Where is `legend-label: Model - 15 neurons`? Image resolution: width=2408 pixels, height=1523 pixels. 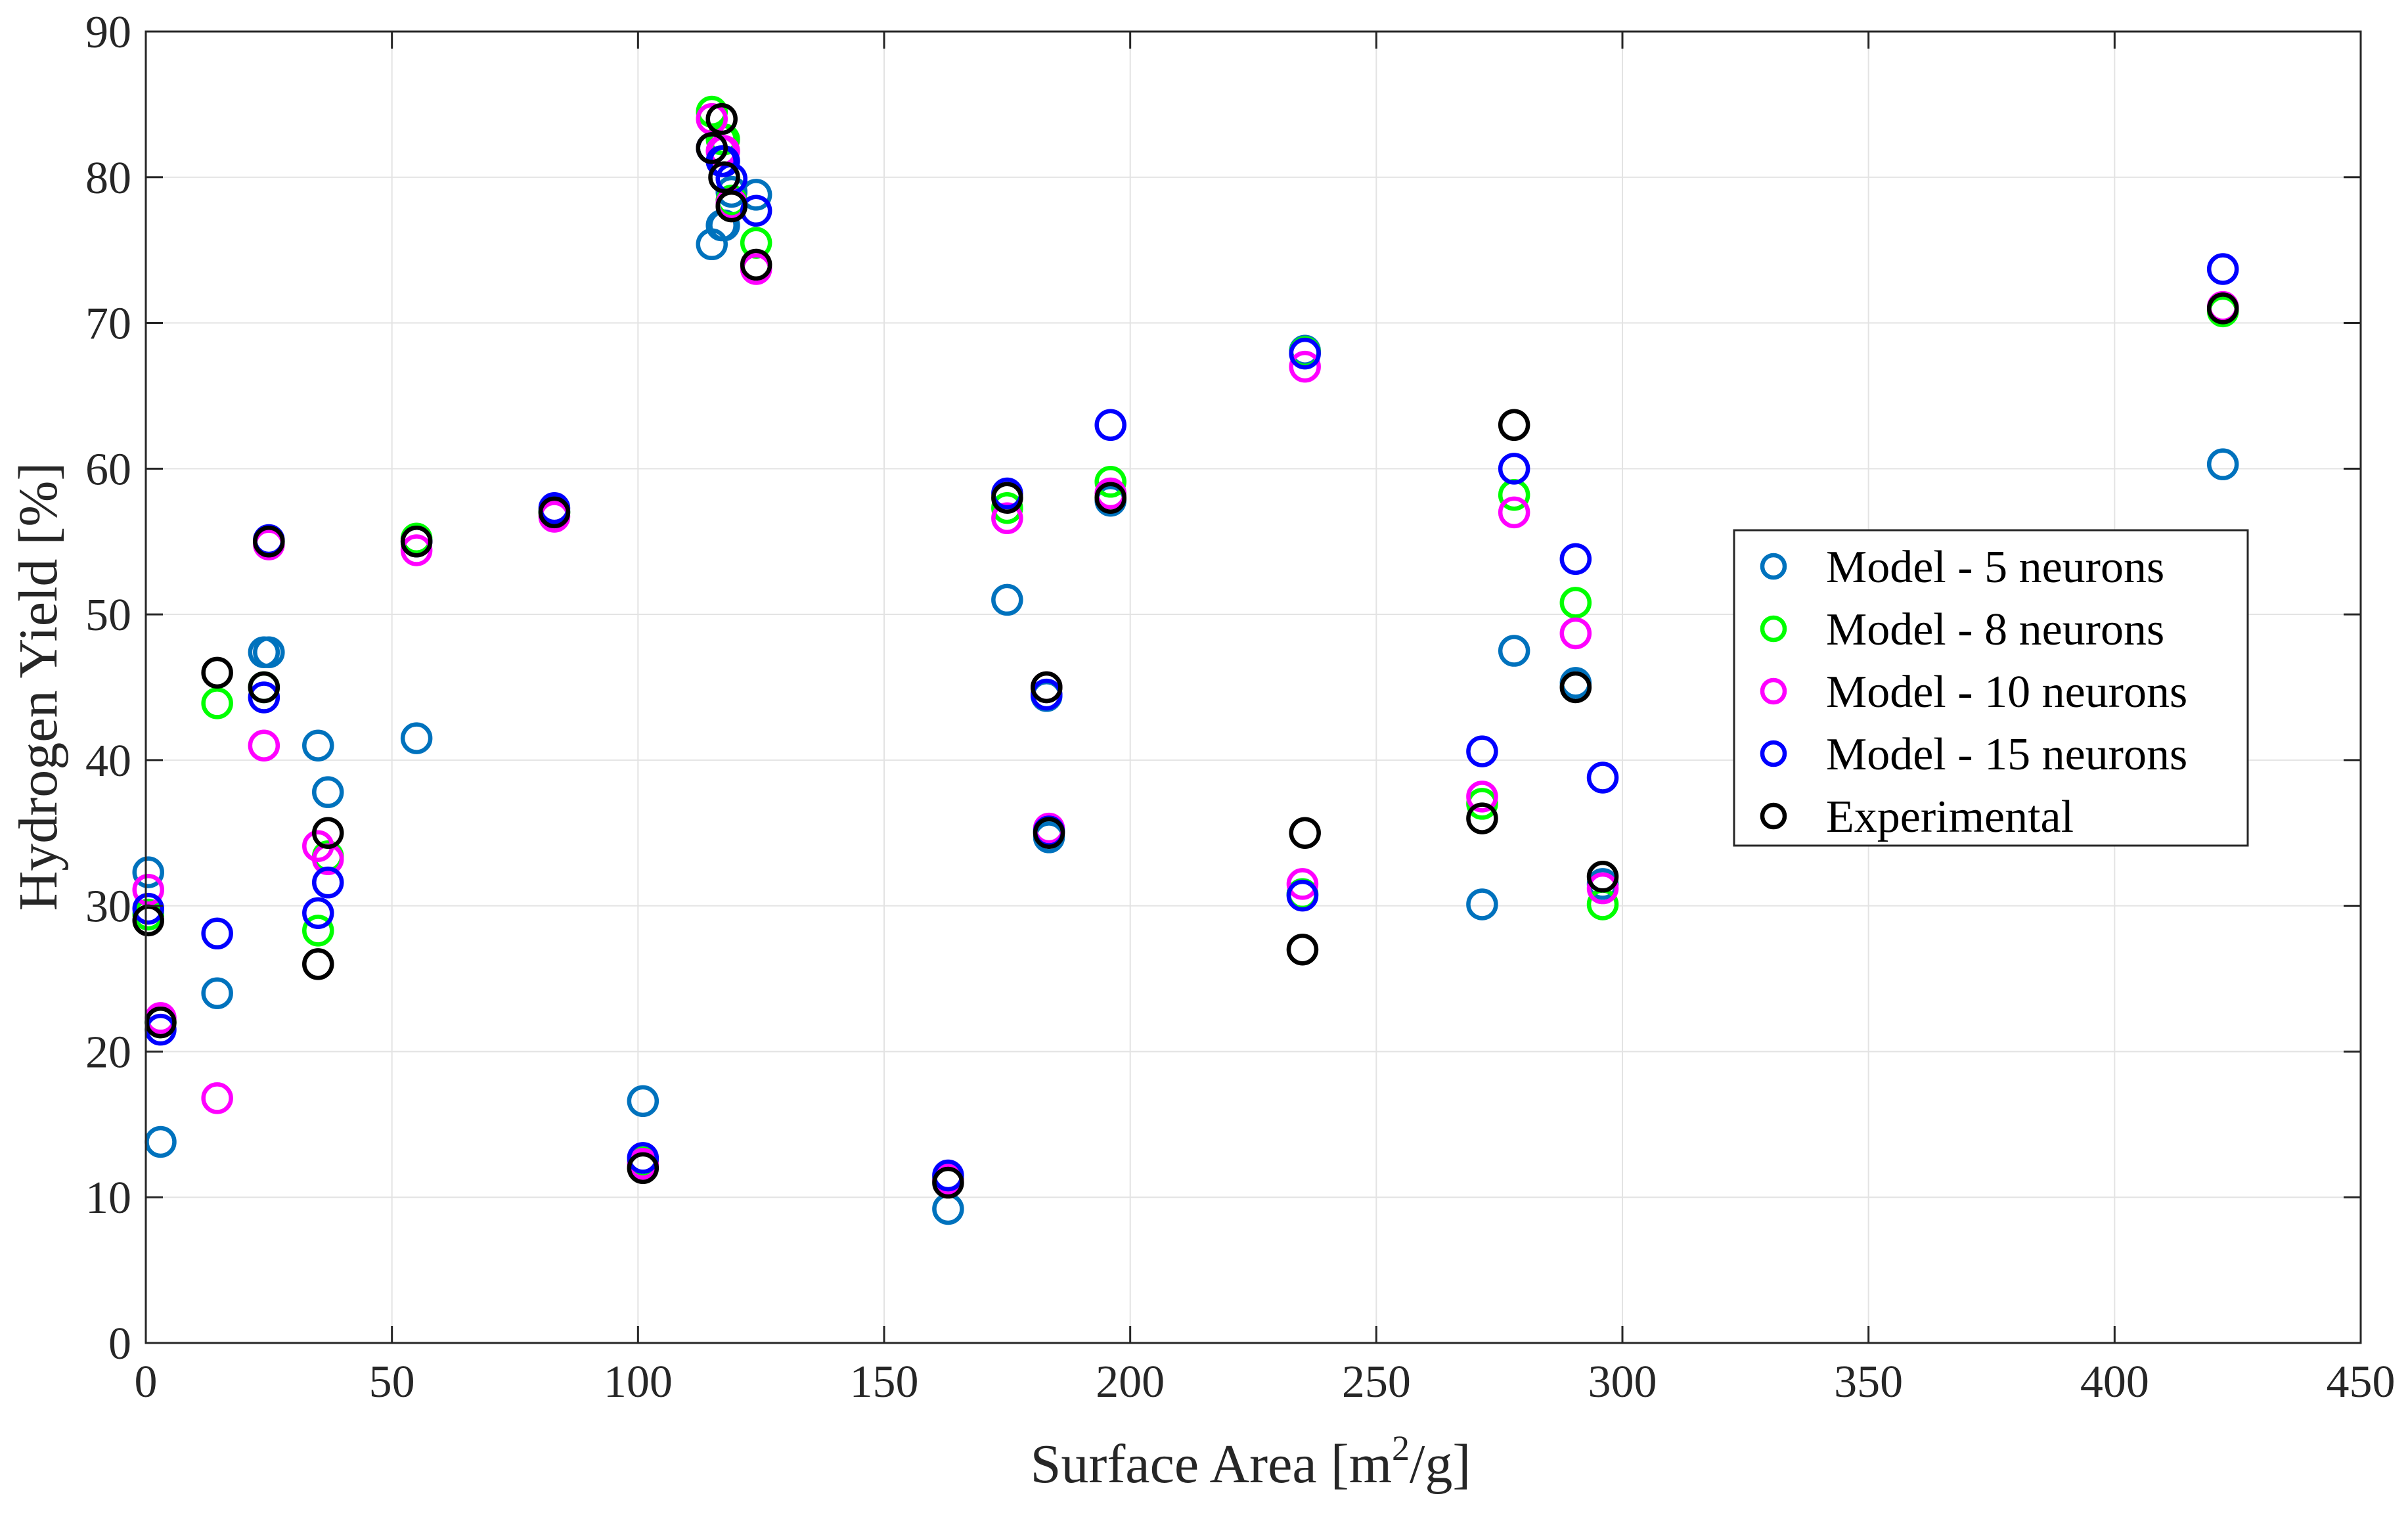
legend-label: Model - 15 neurons is located at coordinates (2007, 754).